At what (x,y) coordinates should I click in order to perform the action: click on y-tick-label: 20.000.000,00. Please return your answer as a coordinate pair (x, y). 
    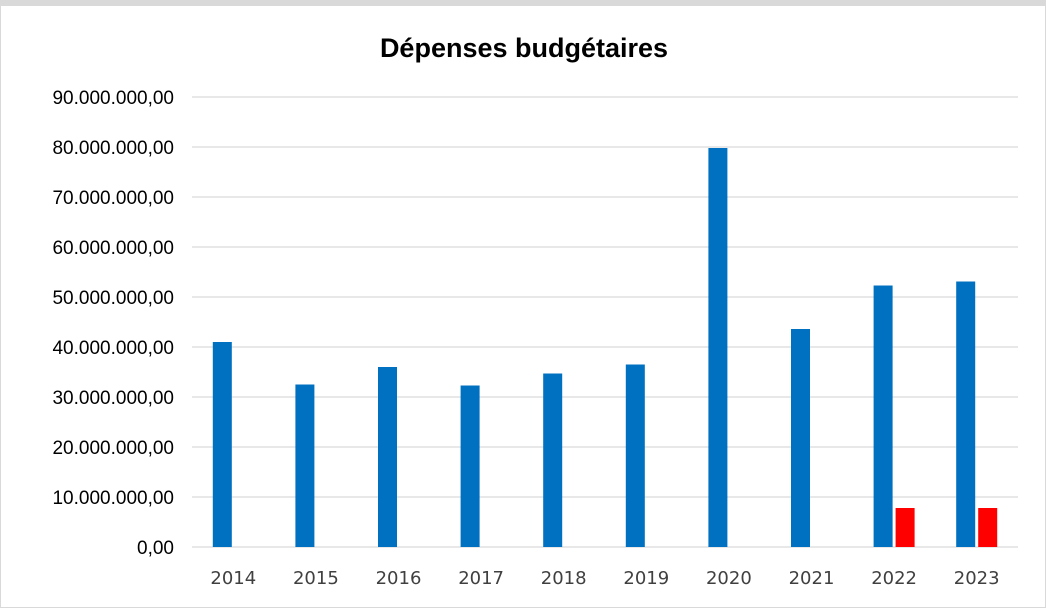
    Looking at the image, I should click on (113, 448).